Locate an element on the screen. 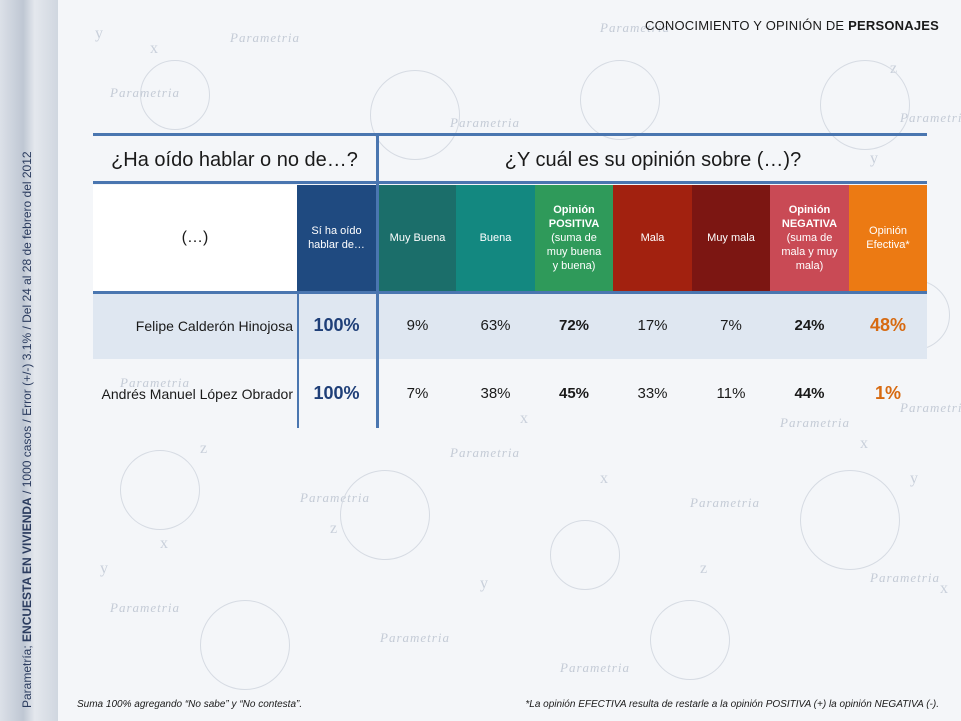  table-cell: 17% is located at coordinates (652, 325).